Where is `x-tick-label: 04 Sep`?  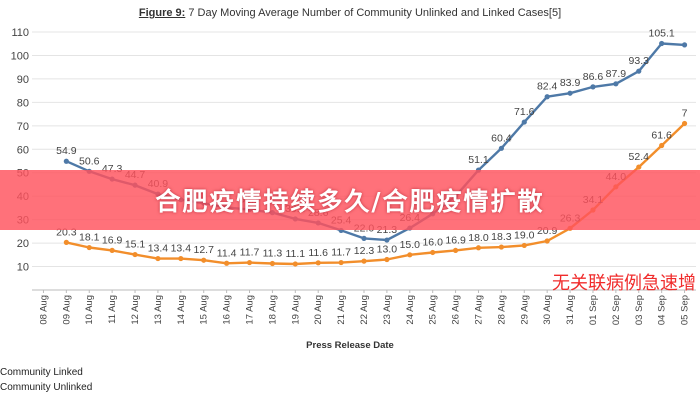 x-tick-label: 04 Sep is located at coordinates (662, 310).